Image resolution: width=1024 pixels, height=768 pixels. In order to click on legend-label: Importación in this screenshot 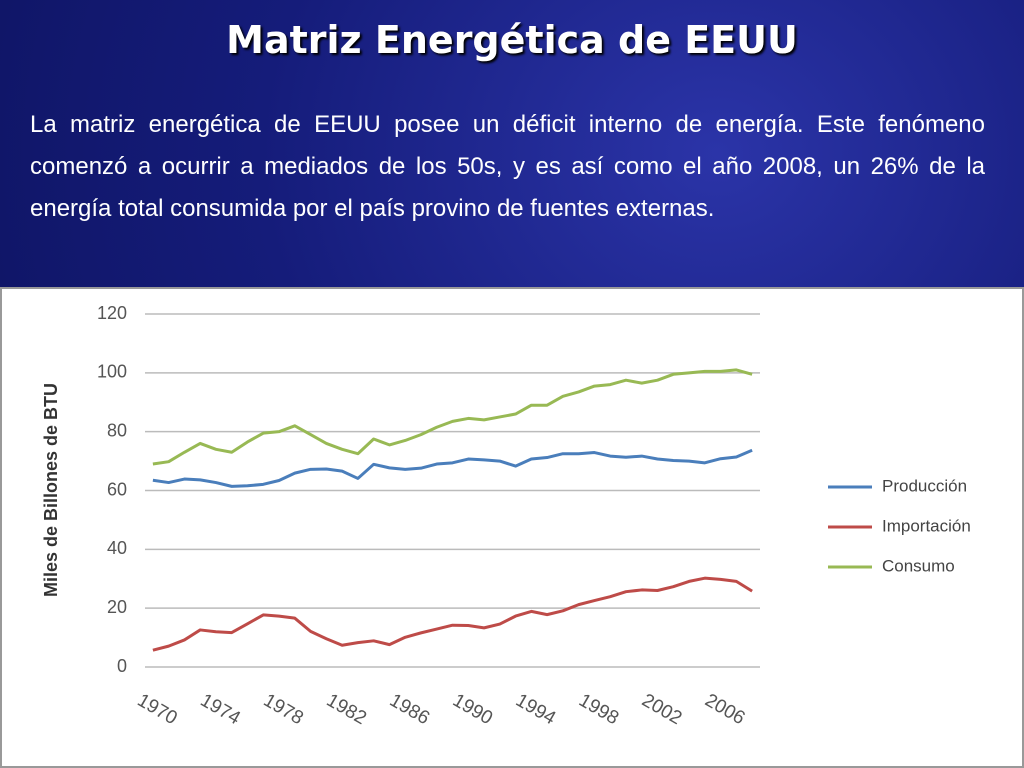, I will do `click(926, 525)`.